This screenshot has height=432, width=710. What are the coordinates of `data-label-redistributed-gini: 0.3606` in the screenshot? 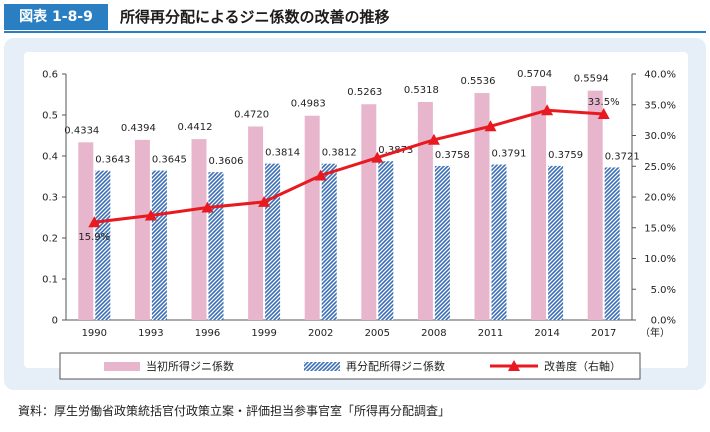 It's located at (226, 161).